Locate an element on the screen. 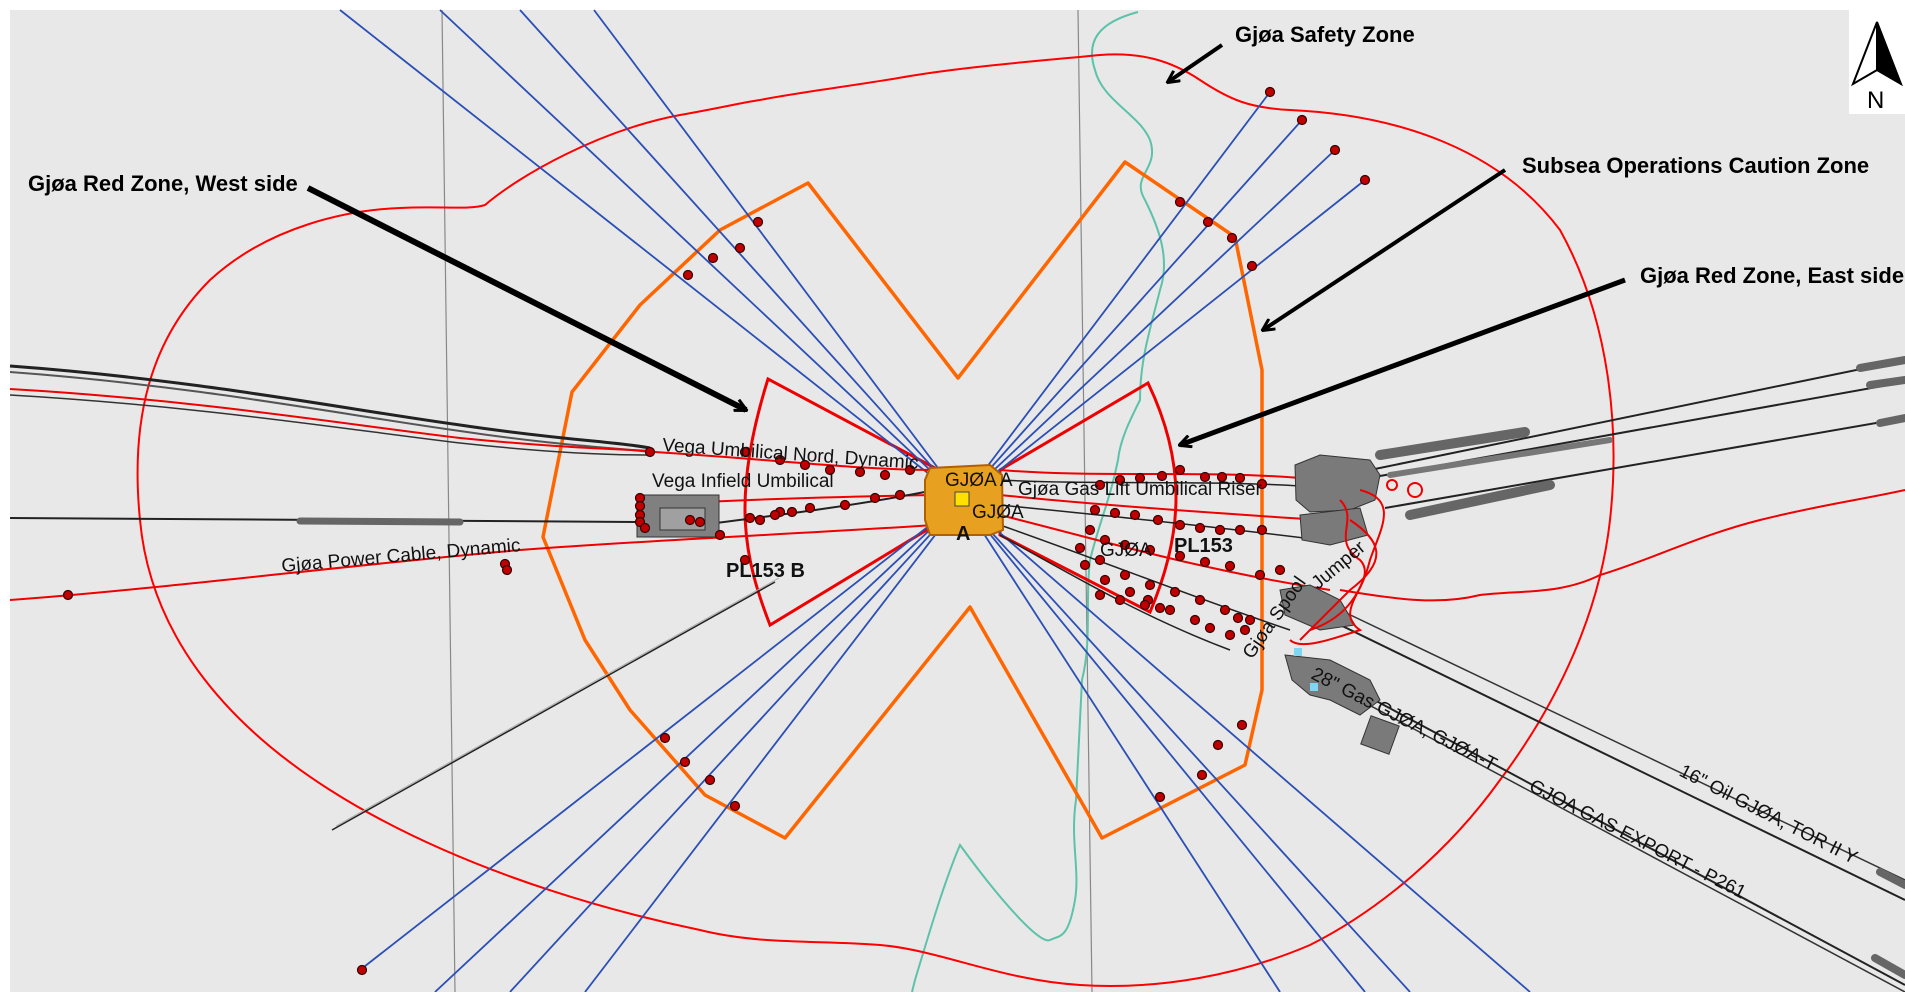 The image size is (1905, 992). north-arrow-box: N is located at coordinates (1877, 61).